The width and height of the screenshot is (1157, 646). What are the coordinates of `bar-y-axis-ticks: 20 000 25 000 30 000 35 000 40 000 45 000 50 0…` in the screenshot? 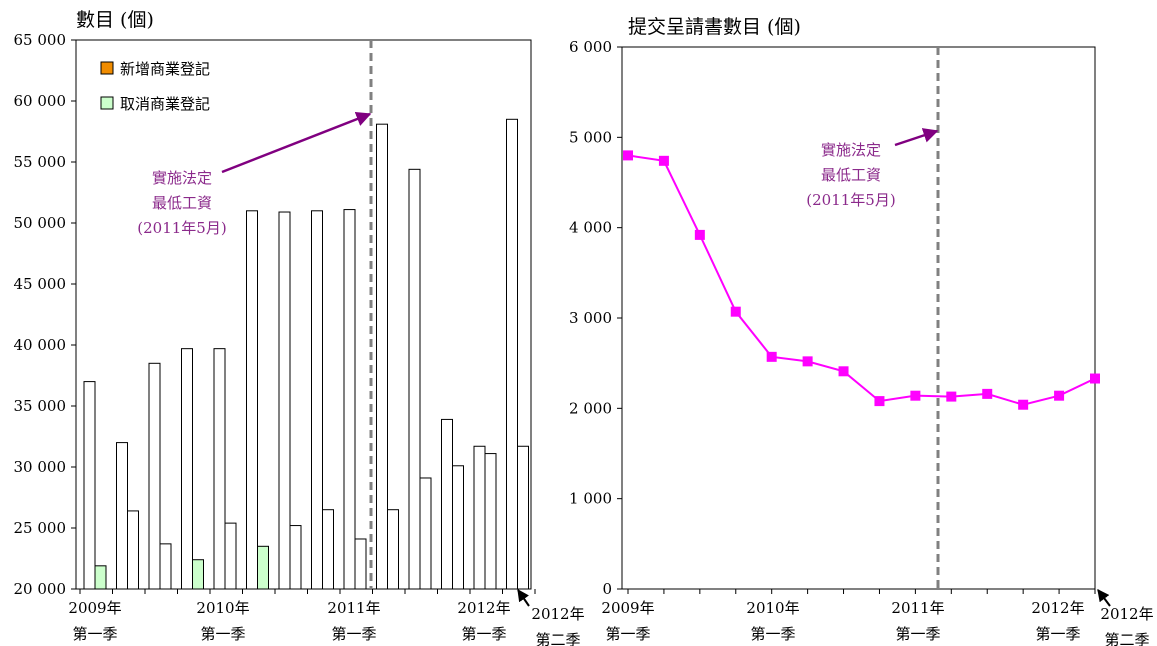 It's located at (45, 314).